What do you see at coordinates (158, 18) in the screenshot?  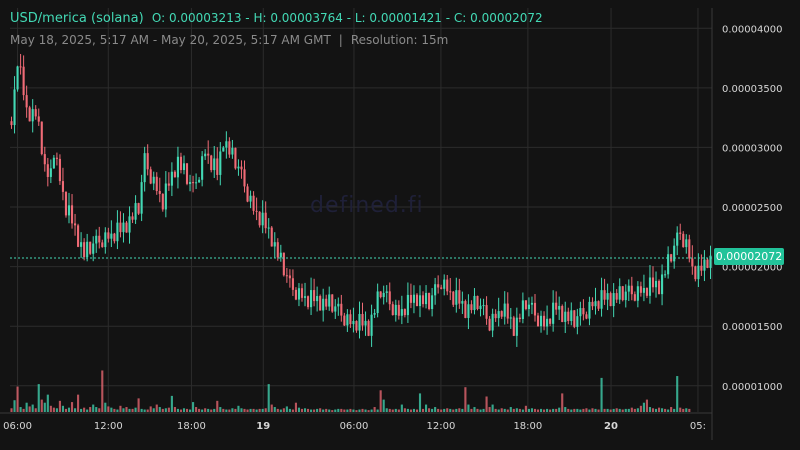 I see `open-label: O:` at bounding box center [158, 18].